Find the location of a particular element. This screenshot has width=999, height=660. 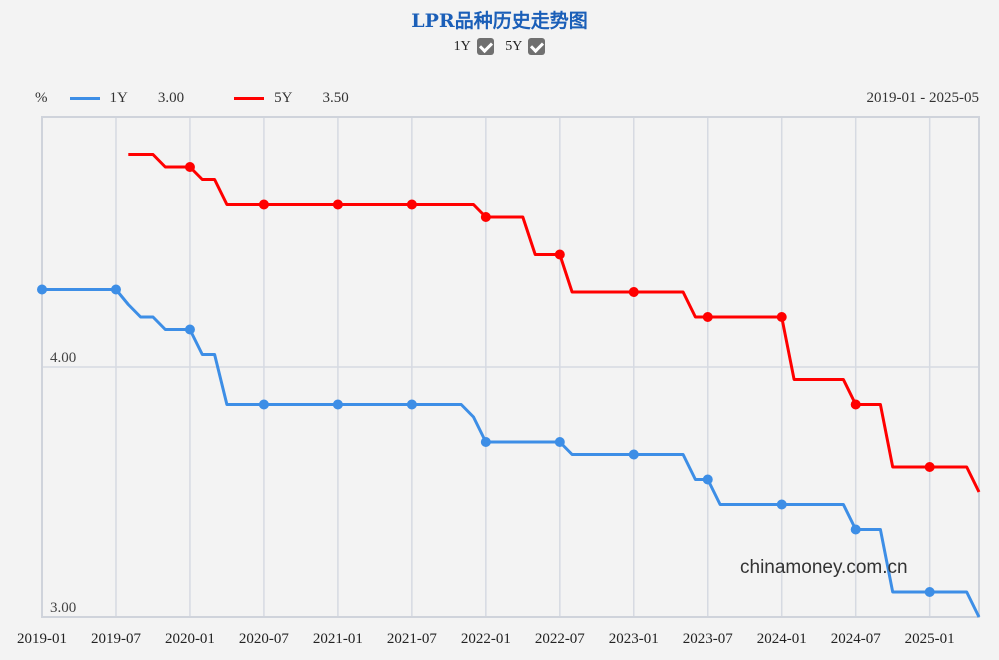

legend-name: 1Y is located at coordinates (118, 98).